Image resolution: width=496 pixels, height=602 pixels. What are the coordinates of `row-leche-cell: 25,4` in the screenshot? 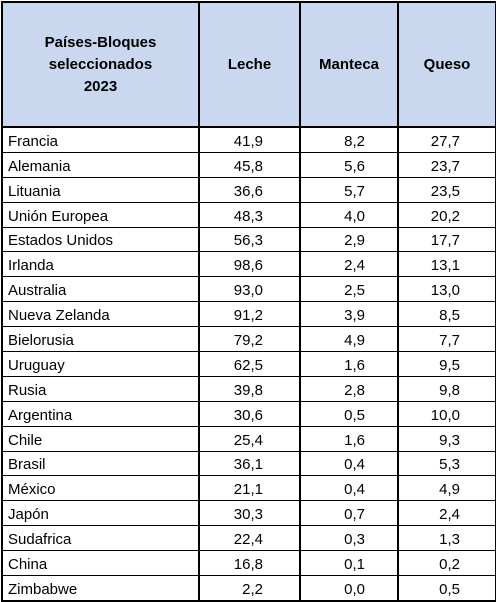 It's located at (249, 439).